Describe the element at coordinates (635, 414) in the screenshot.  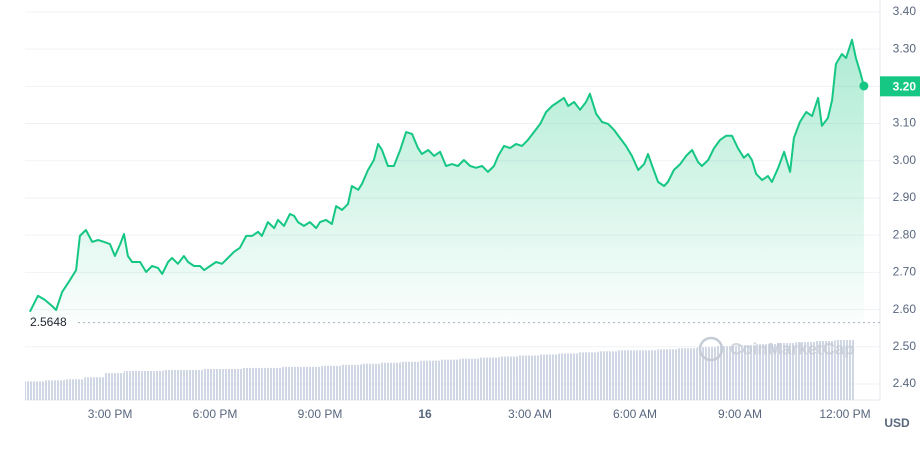
I see `x-tick-label: 6:00 AM` at that location.